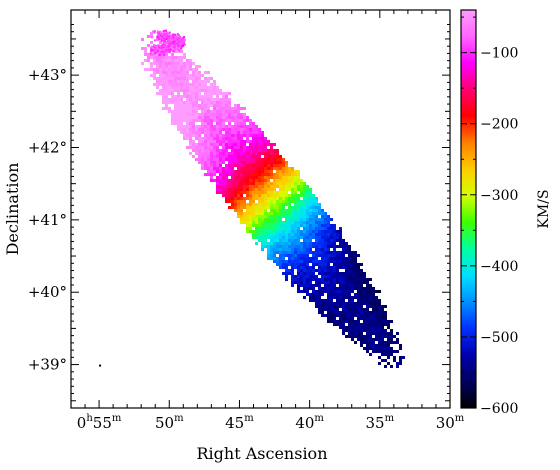  I want to click on colorbar-tick-label: −200, so click(499, 125).